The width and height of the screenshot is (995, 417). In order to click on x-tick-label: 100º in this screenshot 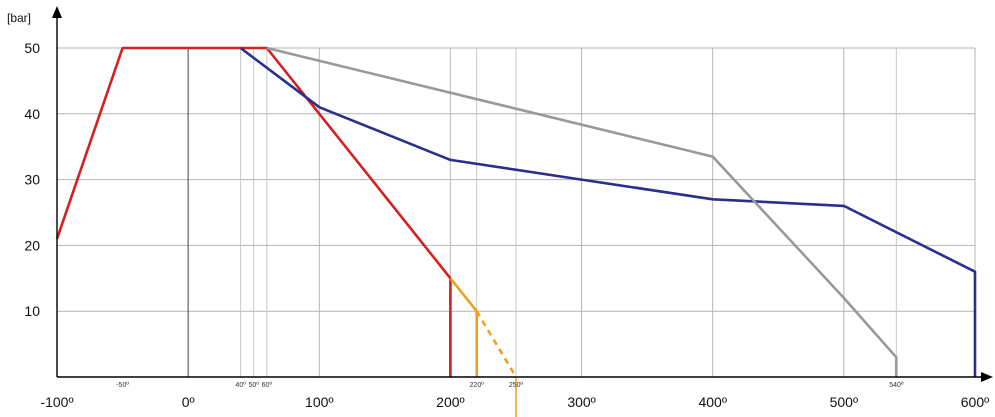, I will do `click(319, 402)`.